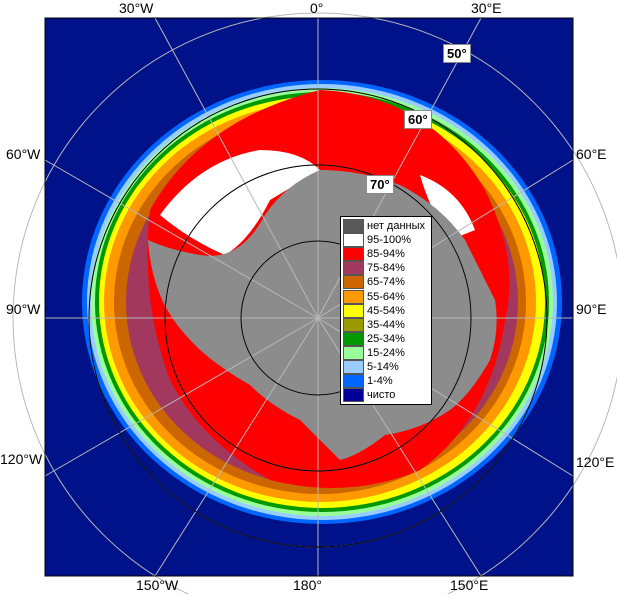 This screenshot has width=617, height=594. I want to click on lat-label-70: 70°, so click(380, 184).